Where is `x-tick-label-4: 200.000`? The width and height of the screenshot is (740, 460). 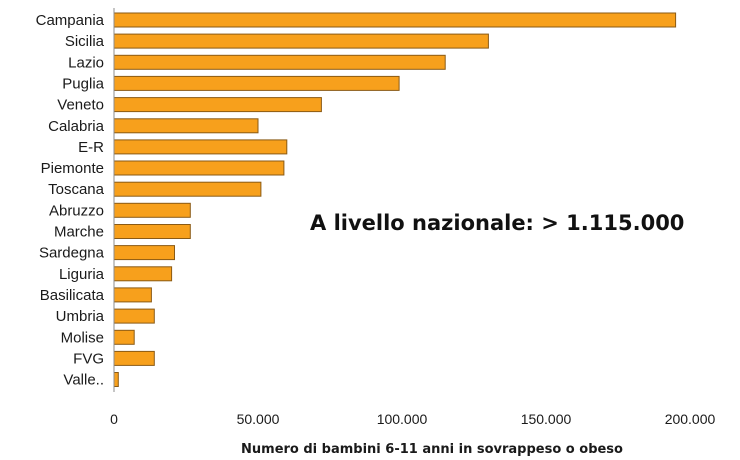 x-tick-label-4: 200.000 is located at coordinates (690, 419).